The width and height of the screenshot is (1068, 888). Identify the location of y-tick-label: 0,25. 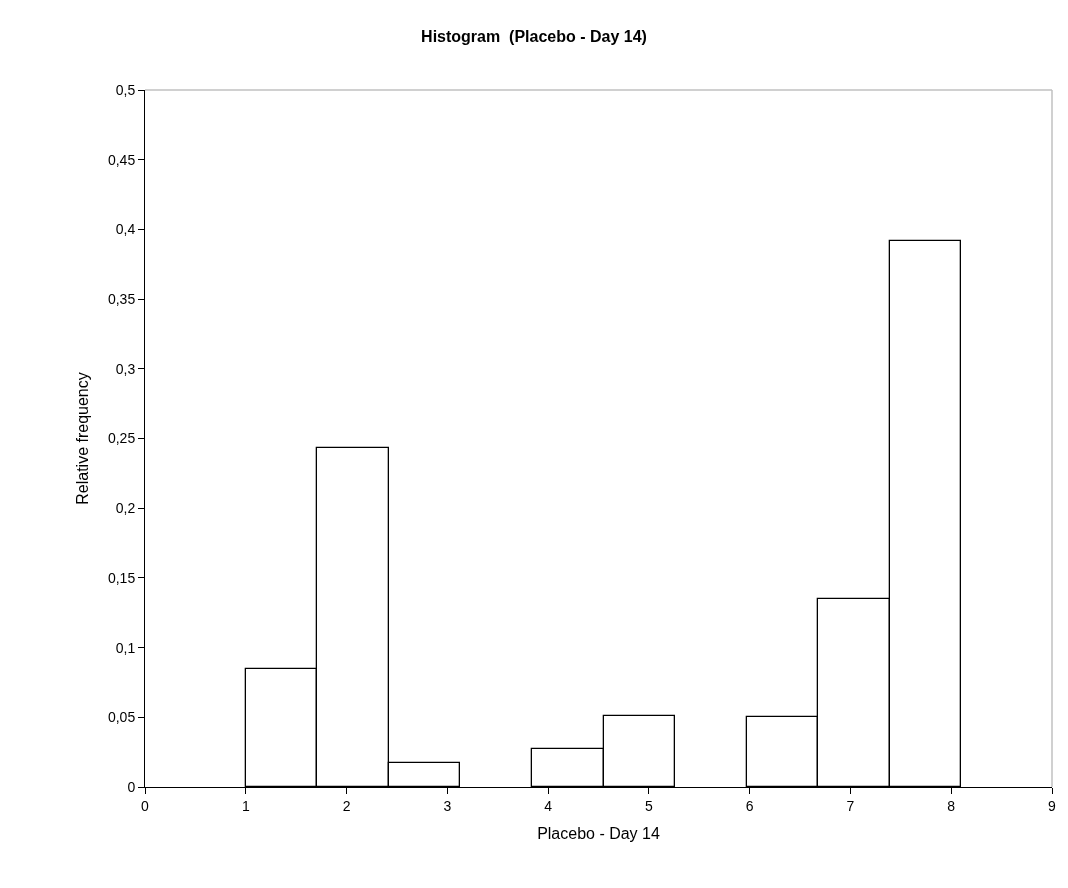
(121, 438).